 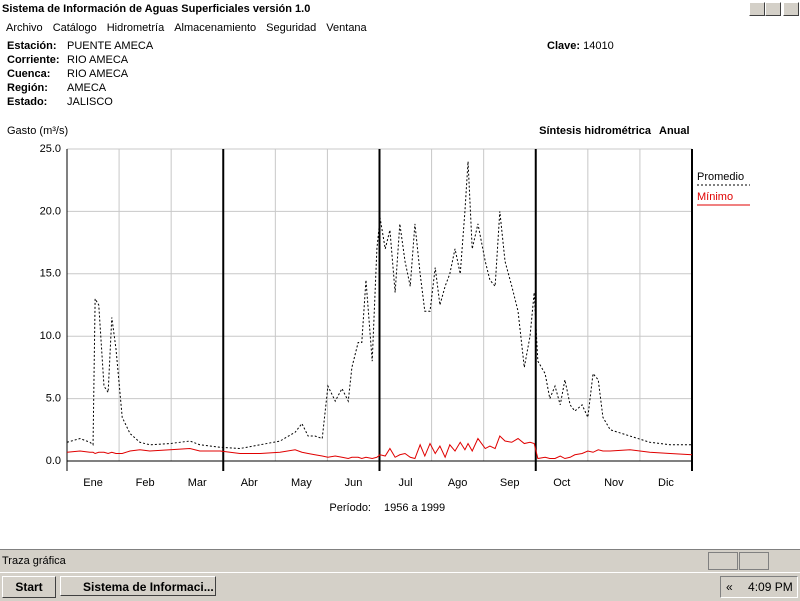 I want to click on close-button, so click(x=791, y=9).